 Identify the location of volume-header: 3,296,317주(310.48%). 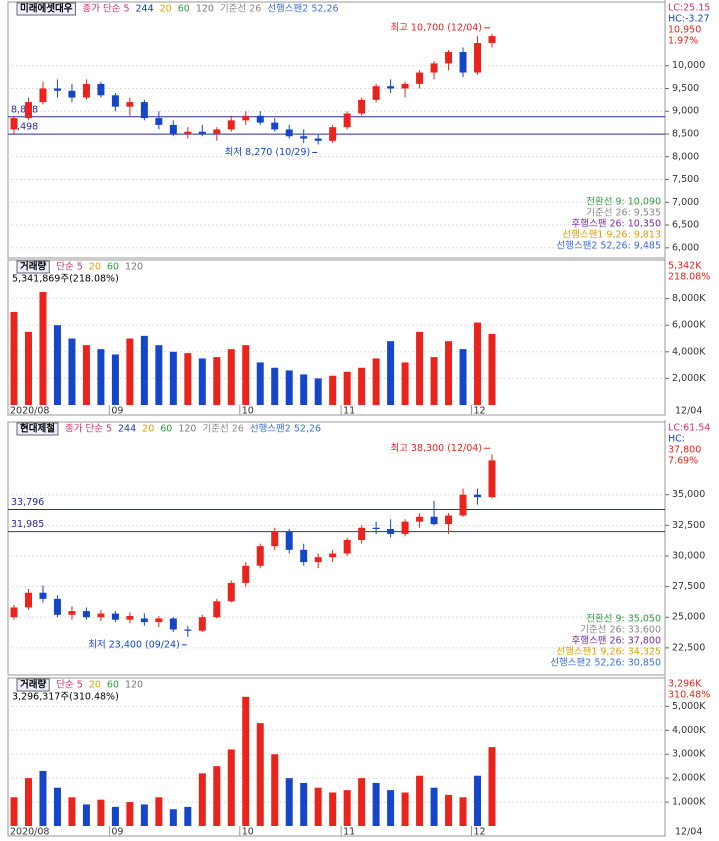
(65, 697).